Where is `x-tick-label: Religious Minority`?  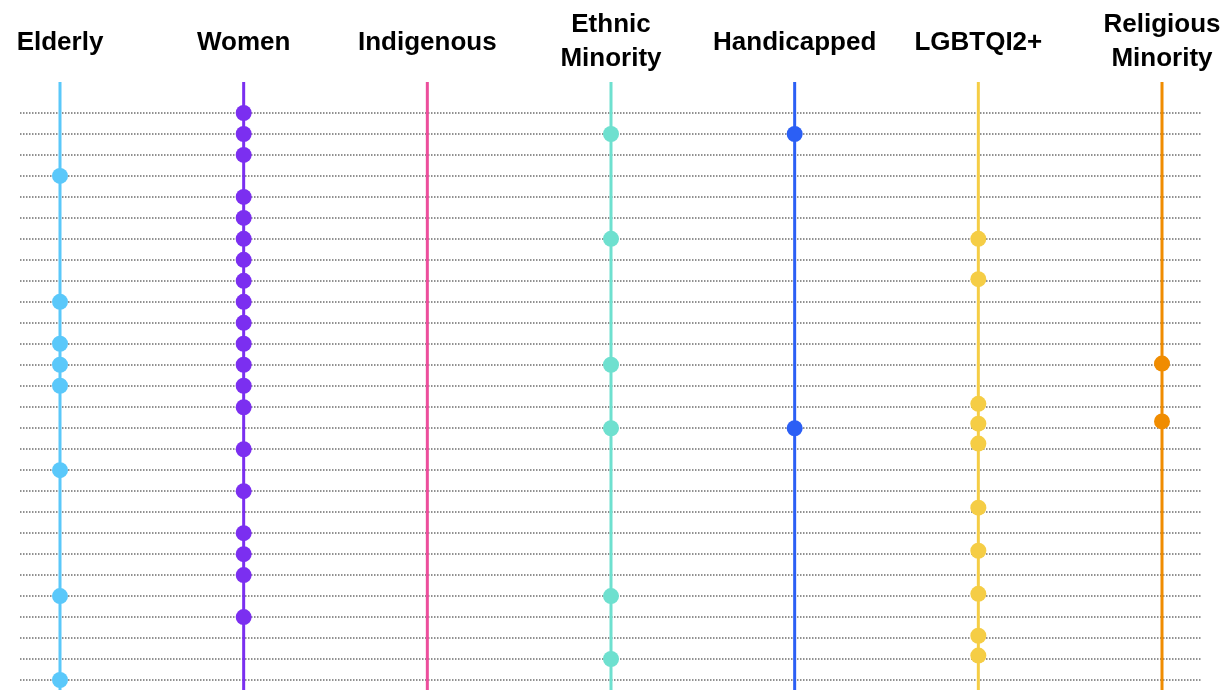 x-tick-label: Religious Minority is located at coordinates (1162, 40).